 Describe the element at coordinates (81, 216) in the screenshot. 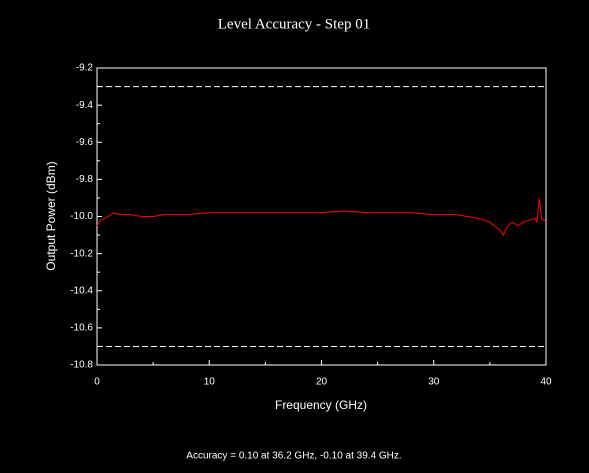

I see `y-tick-label: -10.0` at that location.